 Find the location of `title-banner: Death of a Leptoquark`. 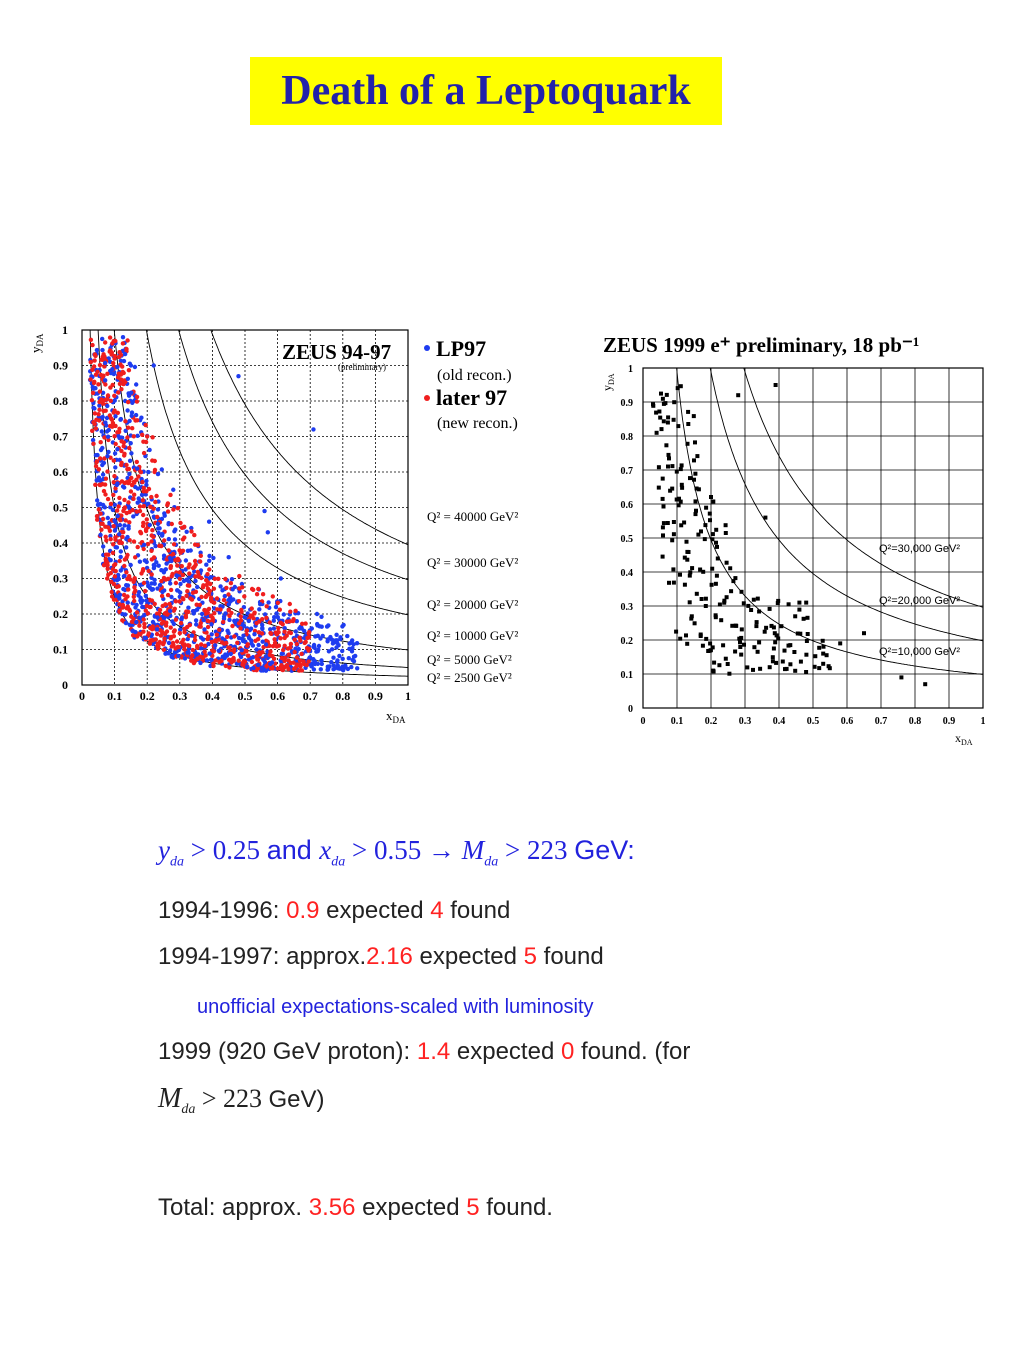

title-banner: Death of a Leptoquark is located at coordinates (486, 91).